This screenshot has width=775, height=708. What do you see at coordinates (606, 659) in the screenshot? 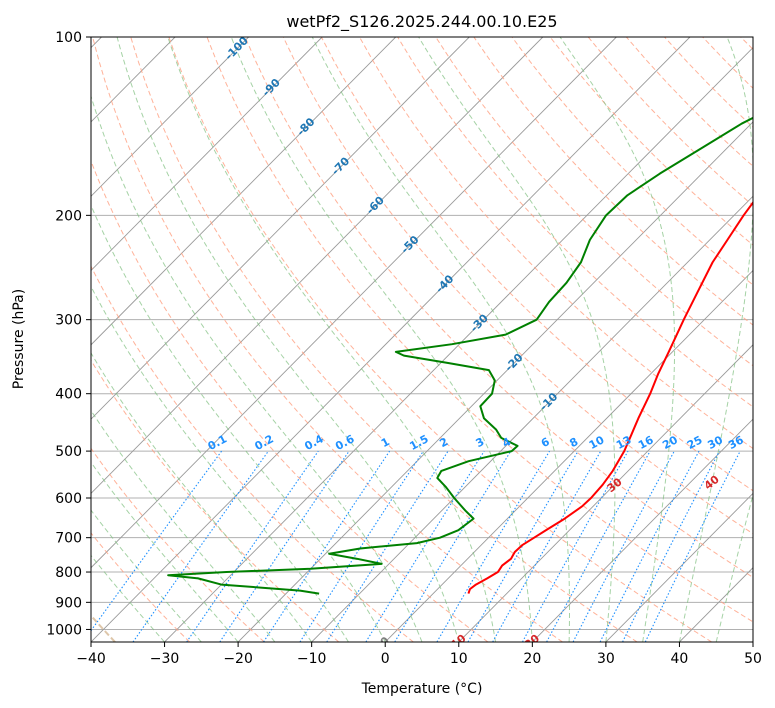
I see `x-tick-label: 30` at bounding box center [606, 659].